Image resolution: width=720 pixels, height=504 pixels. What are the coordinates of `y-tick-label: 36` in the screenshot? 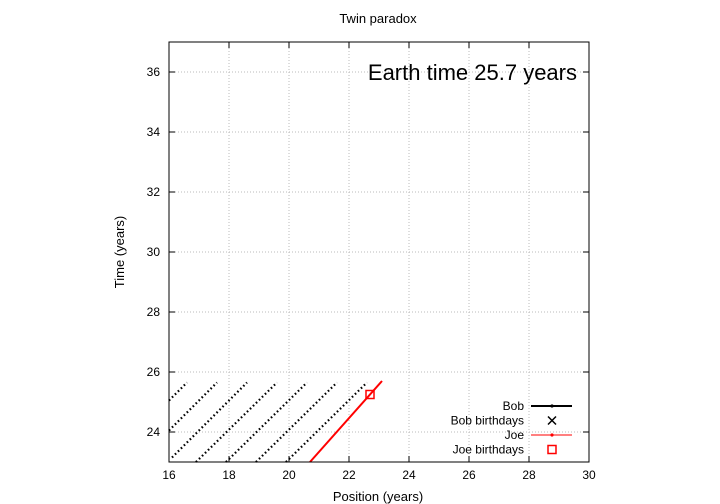 It's located at (154, 72).